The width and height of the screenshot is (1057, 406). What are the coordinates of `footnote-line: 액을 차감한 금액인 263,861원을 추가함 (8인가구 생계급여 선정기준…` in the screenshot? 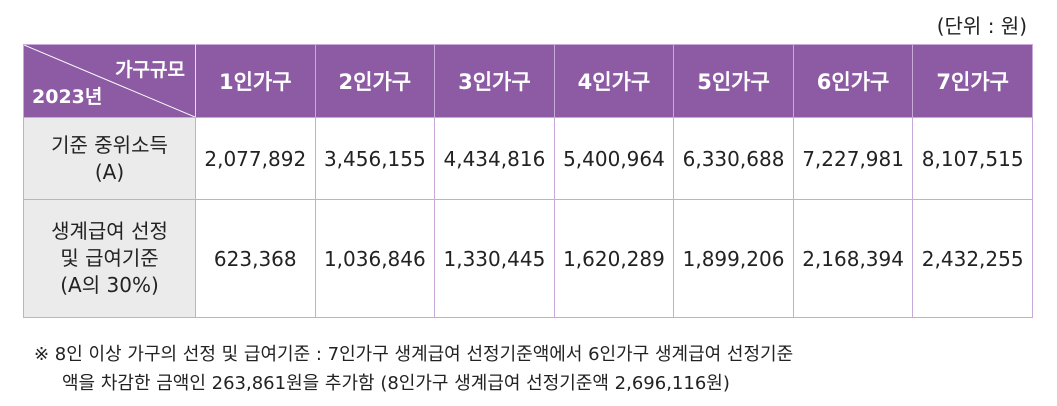 It's located at (396, 383).